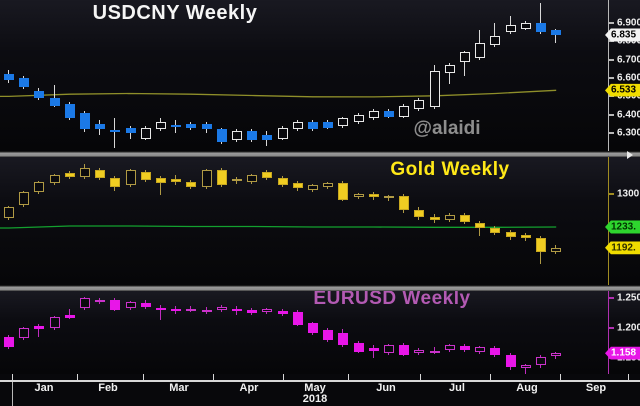 The image size is (640, 406). I want to click on gold-panel-title: Gold Weekly, so click(450, 169).